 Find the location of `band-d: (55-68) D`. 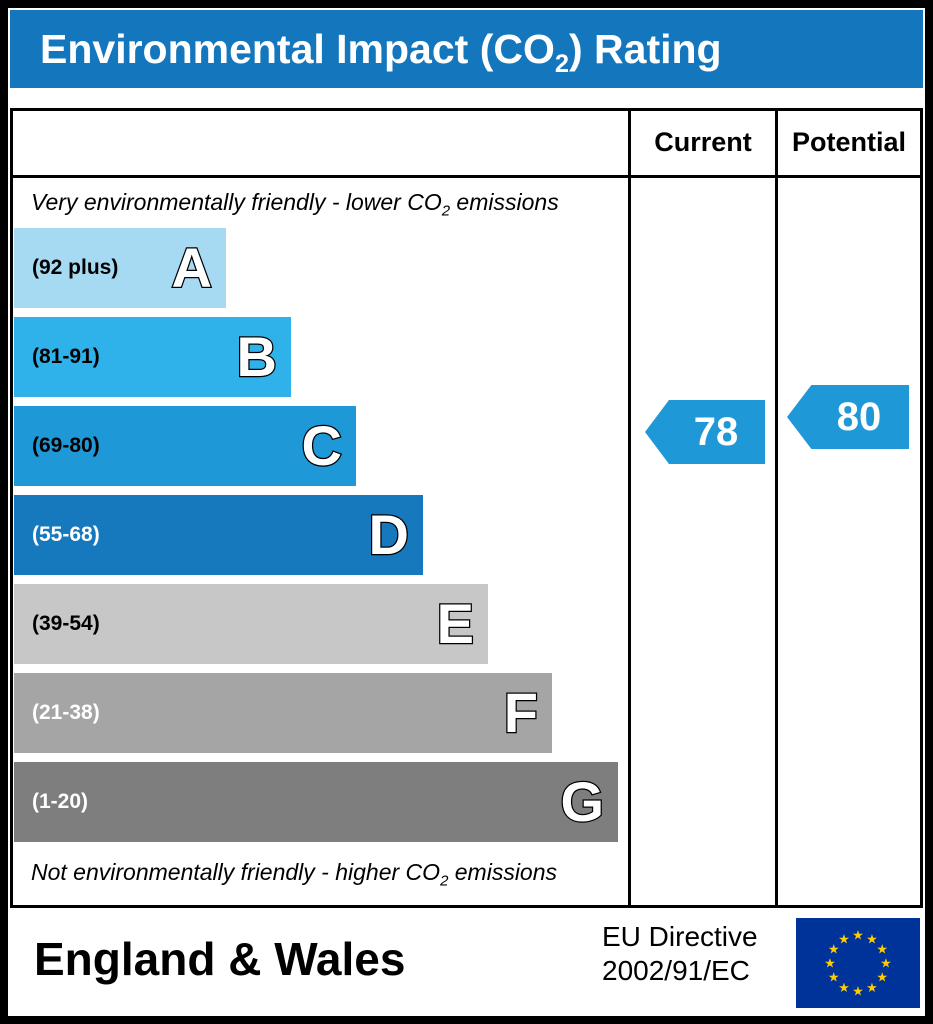

band-d: (55-68) D is located at coordinates (218, 535).